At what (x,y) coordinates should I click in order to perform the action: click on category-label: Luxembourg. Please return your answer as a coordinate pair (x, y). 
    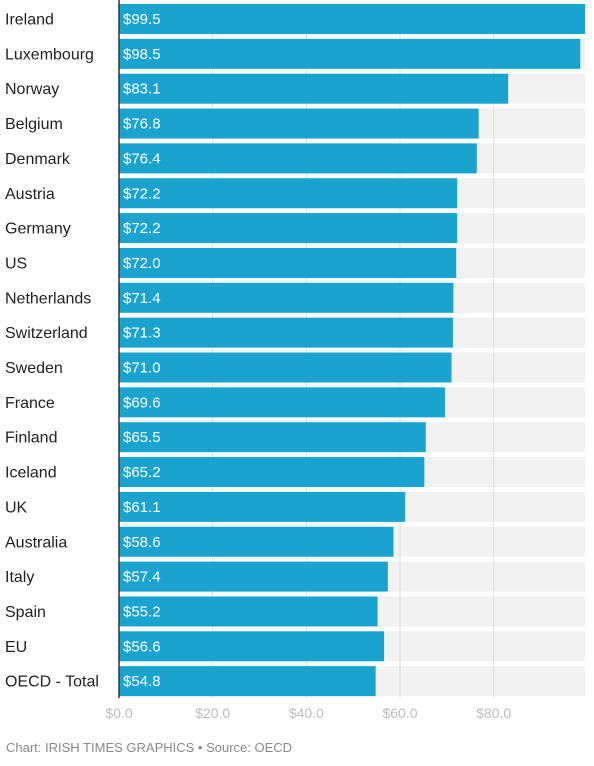
    Looking at the image, I should click on (49, 54).